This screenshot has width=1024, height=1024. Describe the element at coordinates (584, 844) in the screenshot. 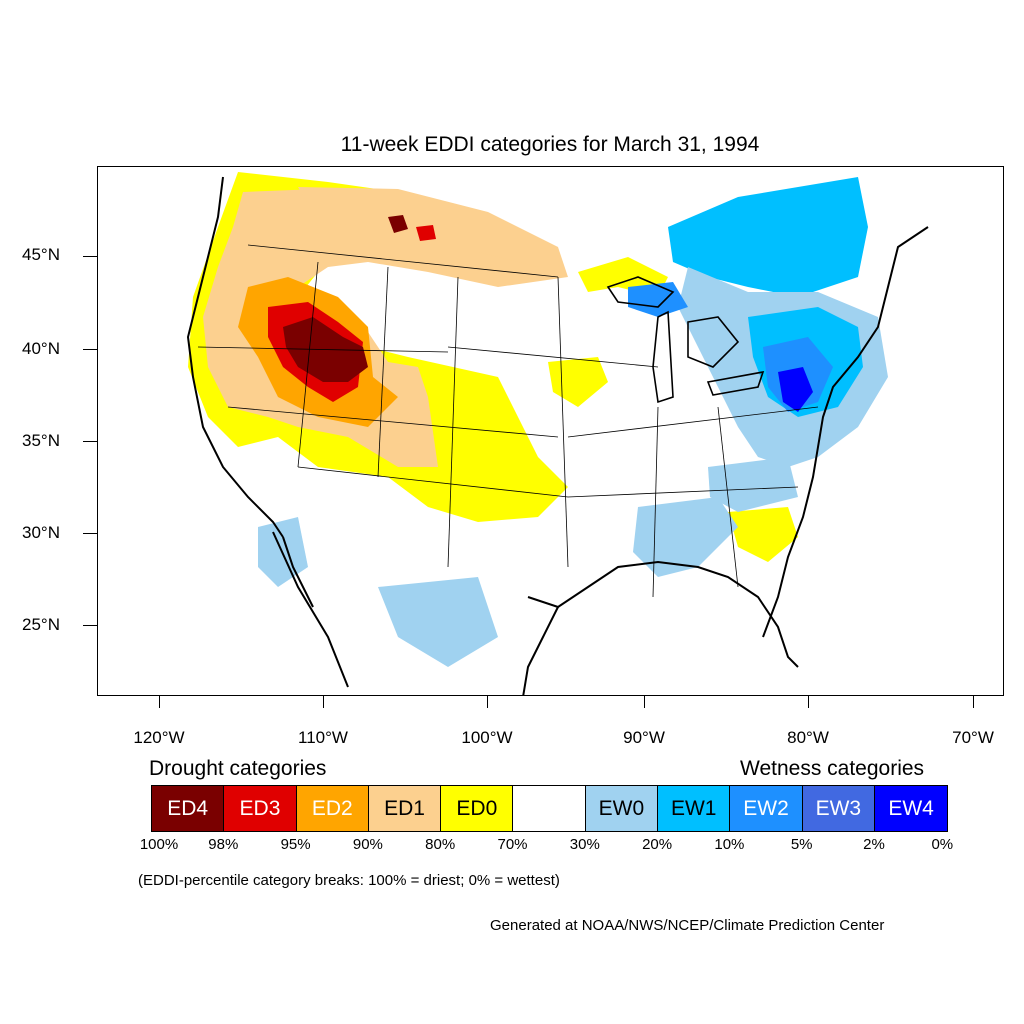

I see `percentile-break-label: 30%` at that location.